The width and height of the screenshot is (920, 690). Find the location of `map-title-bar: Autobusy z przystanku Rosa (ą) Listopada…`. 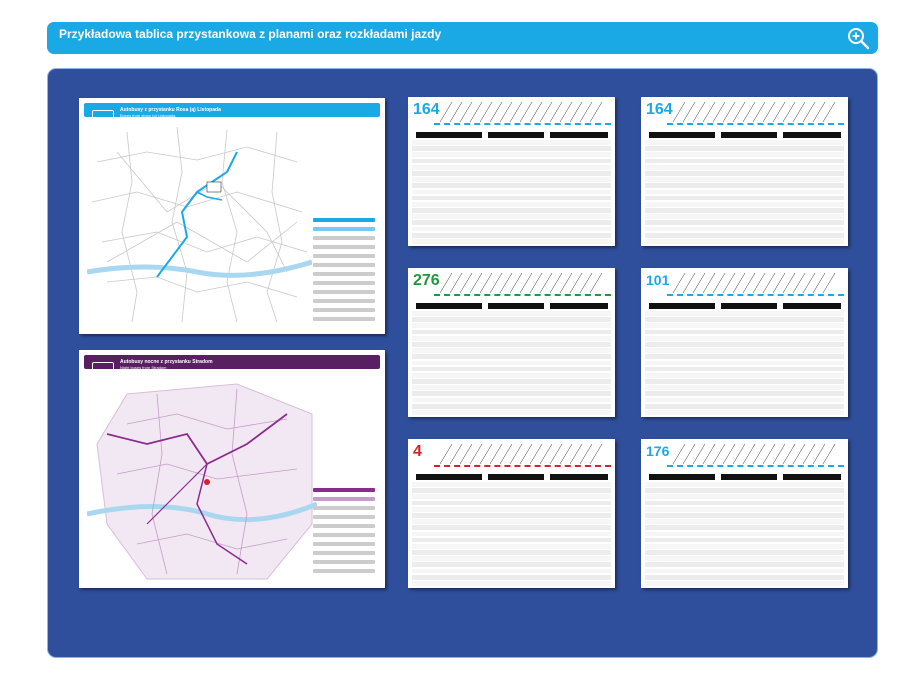

map-title-bar: Autobusy z przystanku Rosa (ą) Listopada… is located at coordinates (232, 111).